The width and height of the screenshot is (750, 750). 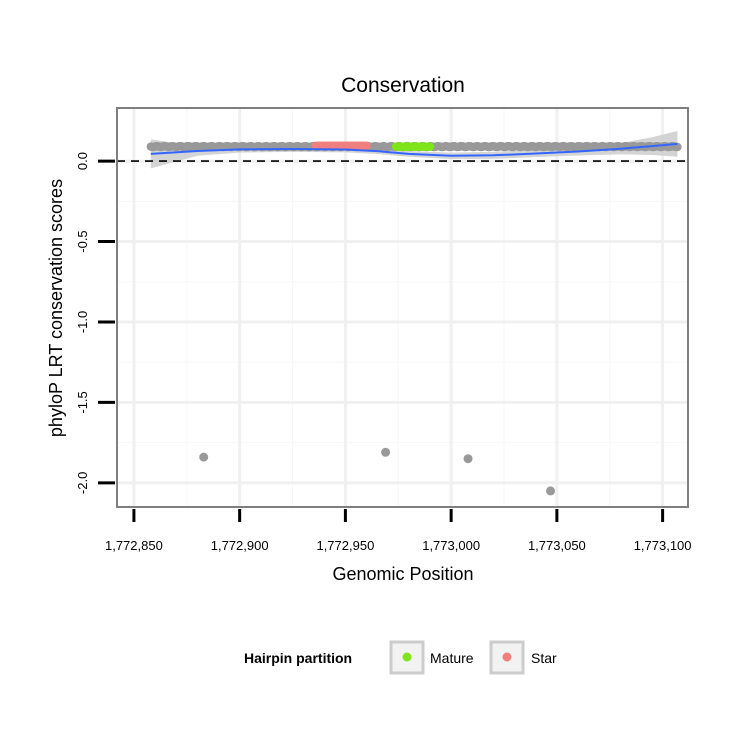 What do you see at coordinates (82, 161) in the screenshot?
I see `y-tick-label: 0.0` at bounding box center [82, 161].